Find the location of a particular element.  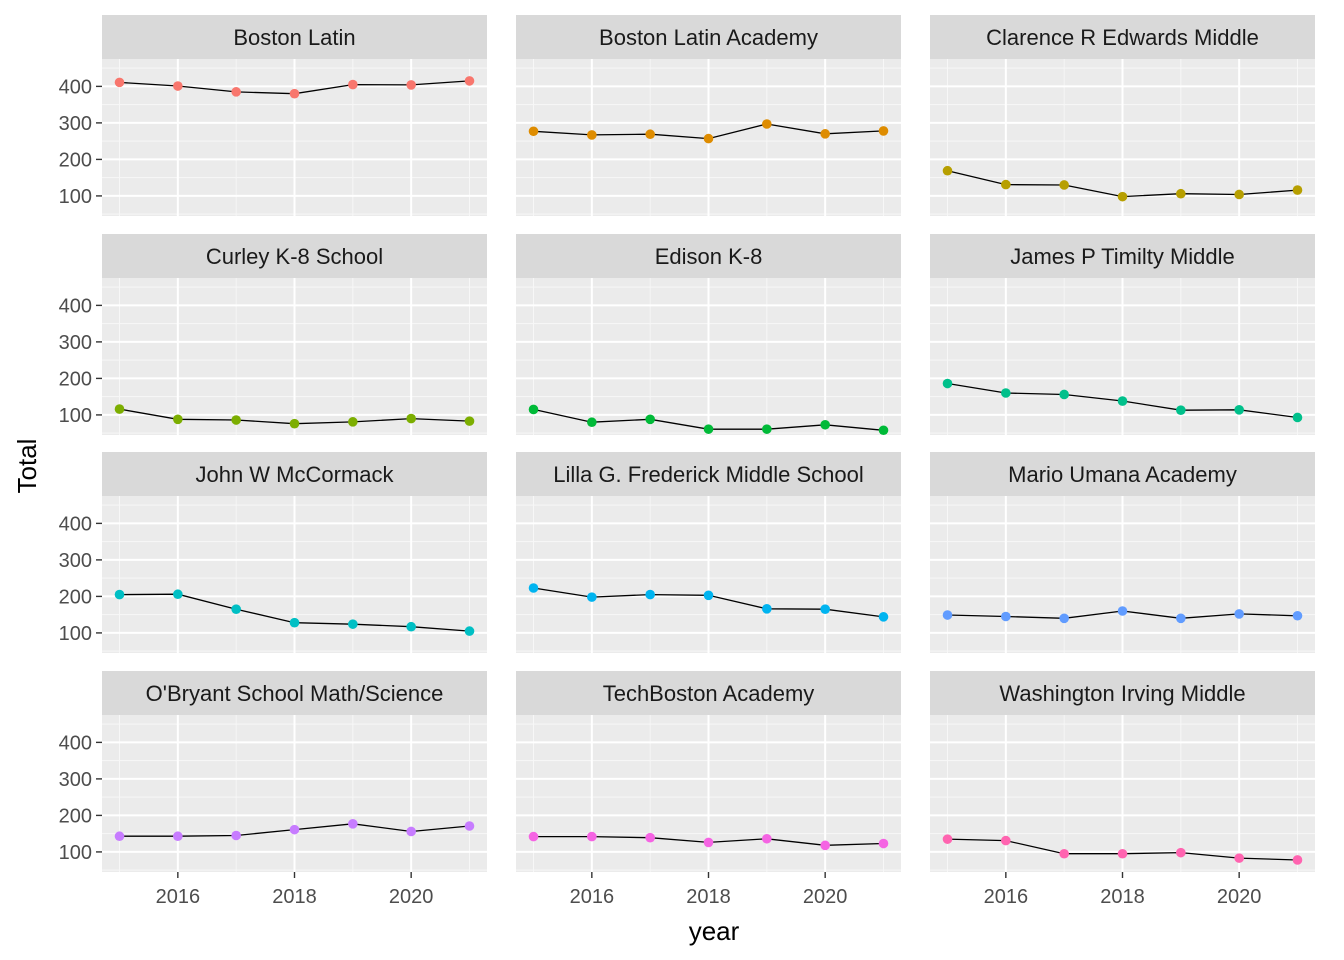

facet-mario-umana-academy: Mario Umana Academy is located at coordinates (1122, 552).